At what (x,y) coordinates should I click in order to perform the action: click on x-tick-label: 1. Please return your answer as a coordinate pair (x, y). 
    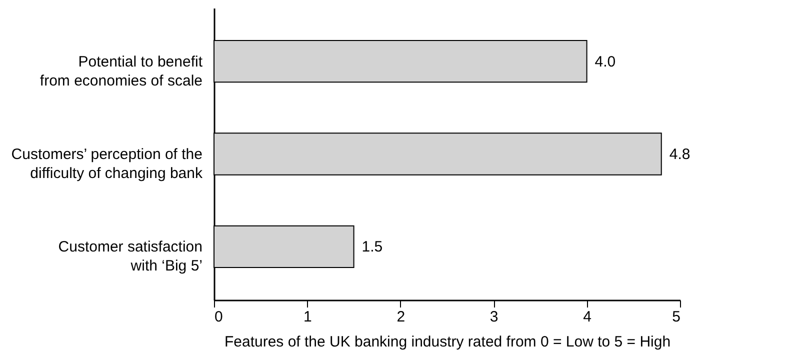
    Looking at the image, I should click on (308, 317).